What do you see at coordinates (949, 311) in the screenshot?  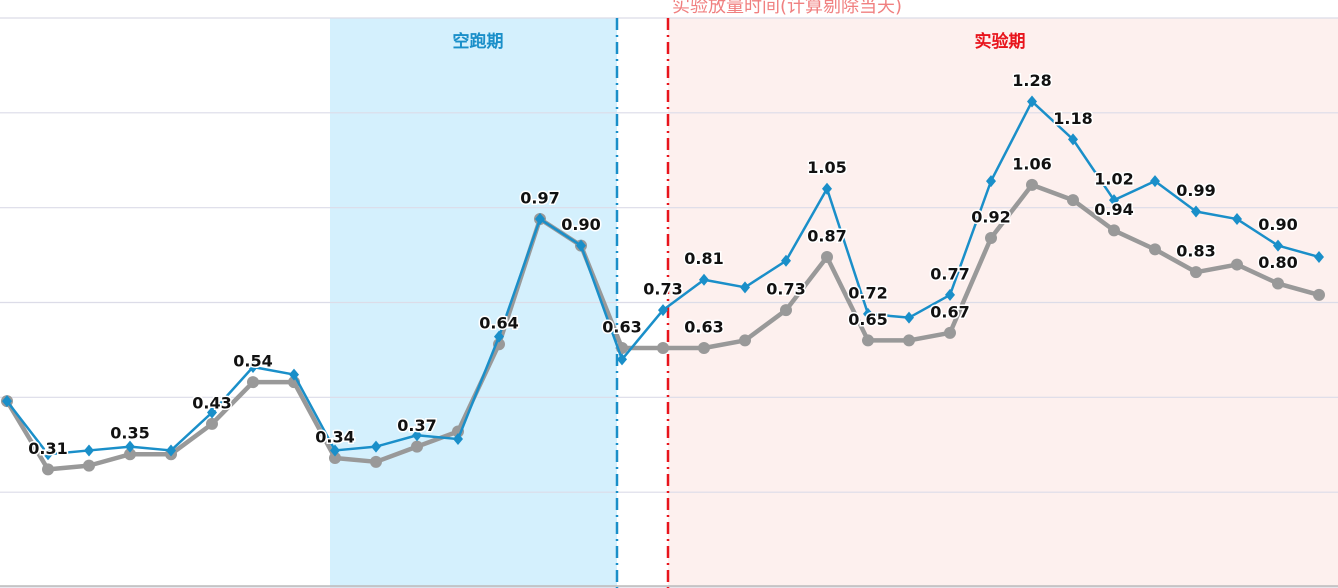 I see `value-label: 0.67` at bounding box center [949, 311].